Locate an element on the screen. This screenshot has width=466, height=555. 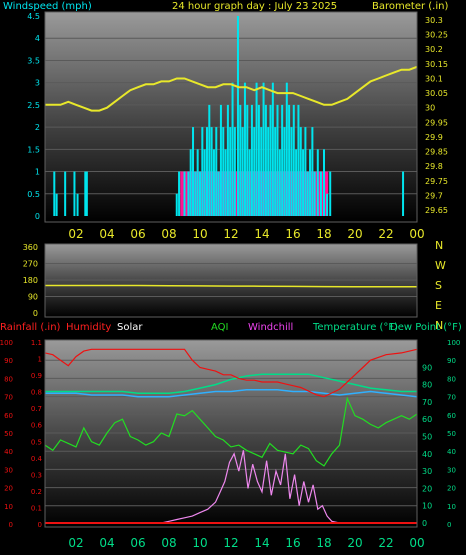
rainfall-tick: 0.5 is located at coordinates (36, 442).